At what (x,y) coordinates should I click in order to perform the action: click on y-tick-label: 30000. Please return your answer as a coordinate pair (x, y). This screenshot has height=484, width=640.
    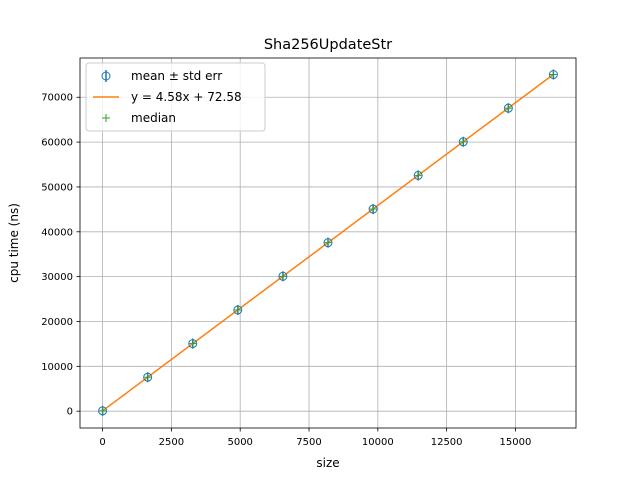
    Looking at the image, I should click on (57, 277).